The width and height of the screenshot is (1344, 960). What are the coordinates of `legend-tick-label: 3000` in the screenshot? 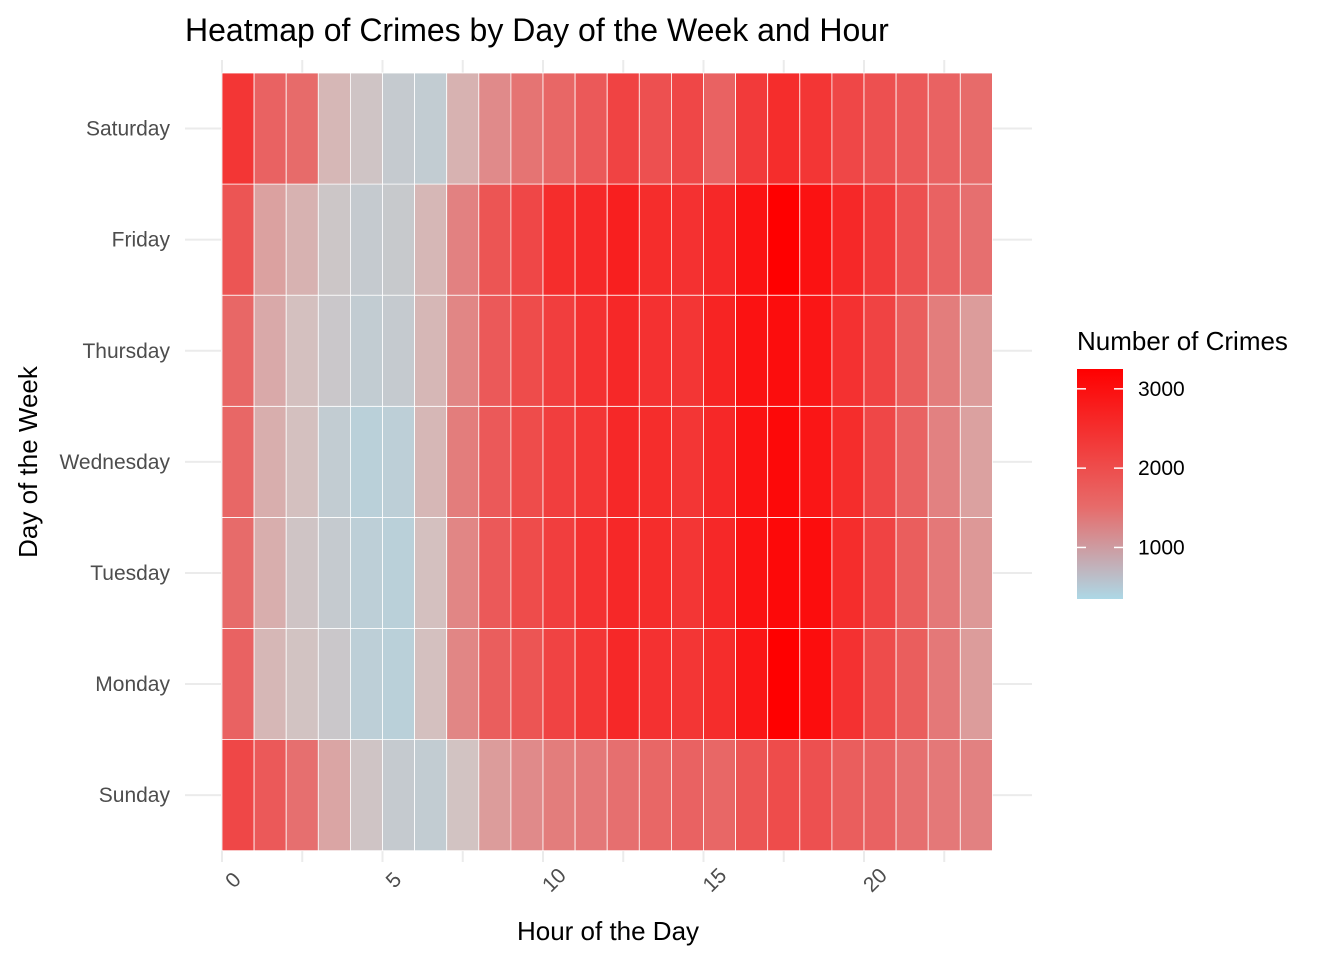 It's located at (1161, 389).